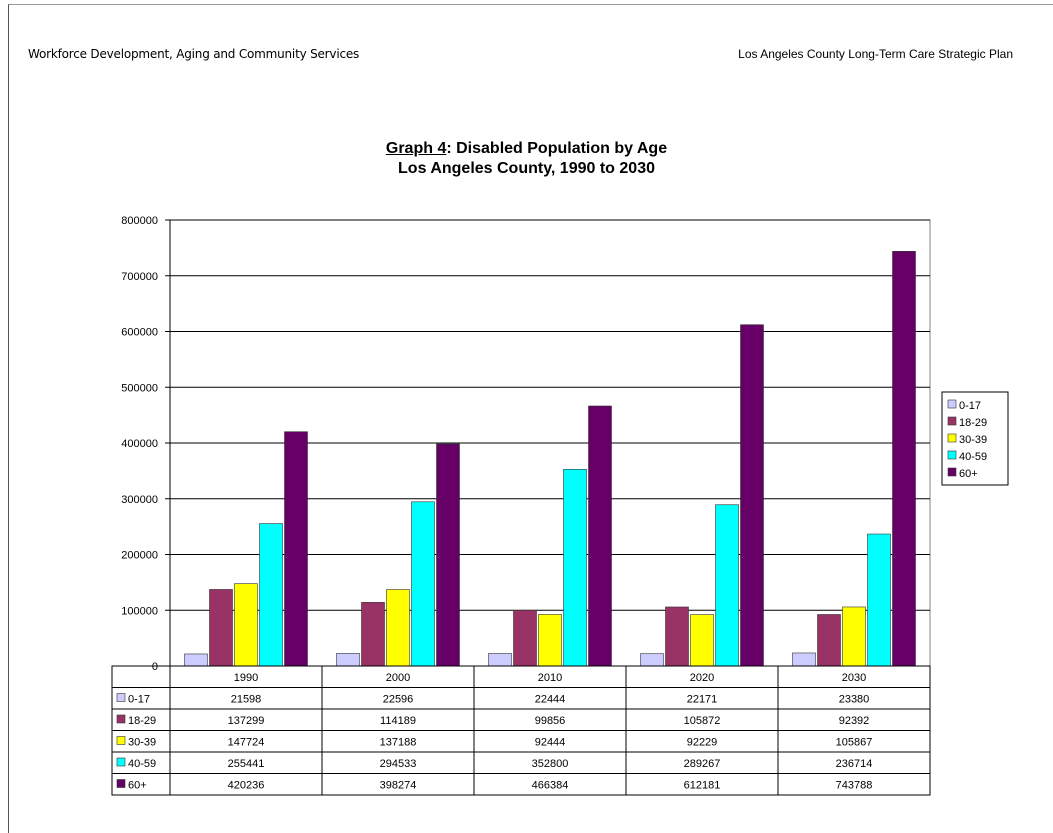 The image size is (1053, 833). I want to click on bar-18-29-2010, so click(525, 638).